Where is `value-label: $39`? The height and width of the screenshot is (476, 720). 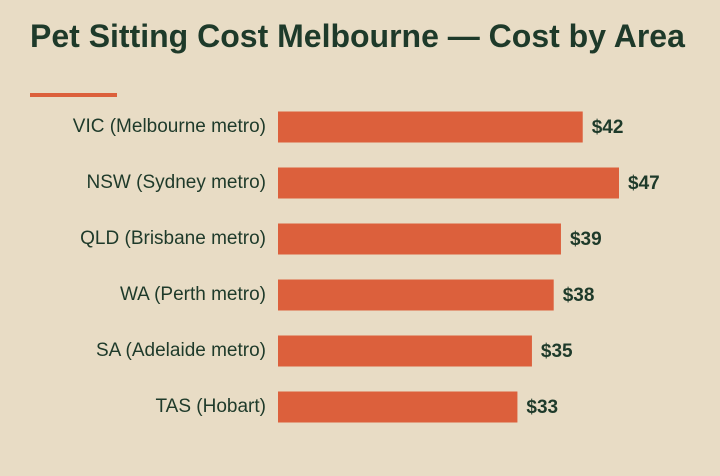
value-label: $39 is located at coordinates (586, 239).